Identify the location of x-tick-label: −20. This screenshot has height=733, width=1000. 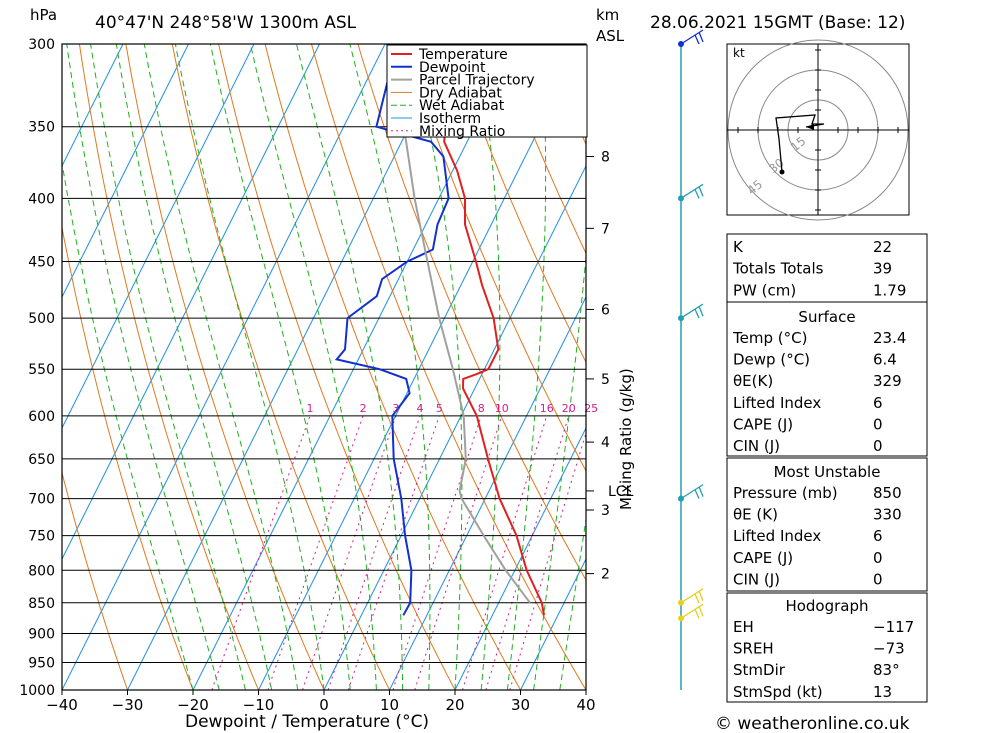
(193, 705).